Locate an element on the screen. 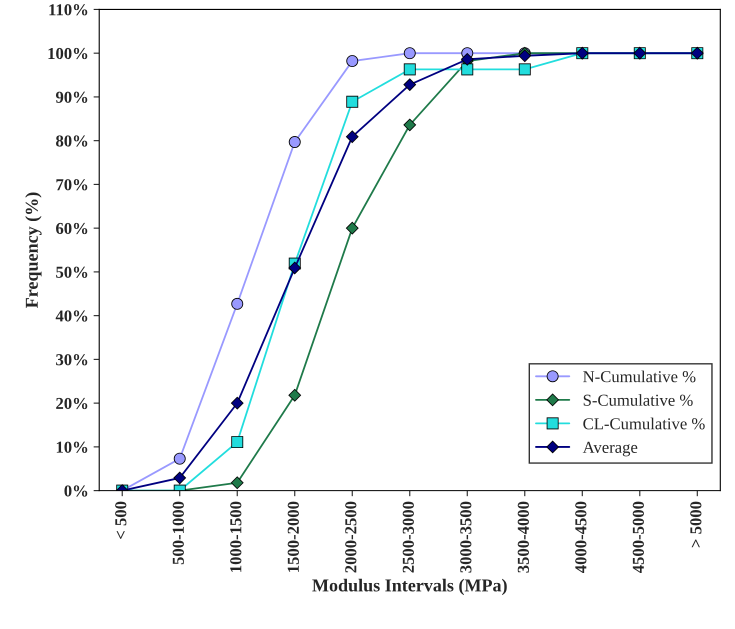  y-tick-label: 10% is located at coordinates (72, 447).